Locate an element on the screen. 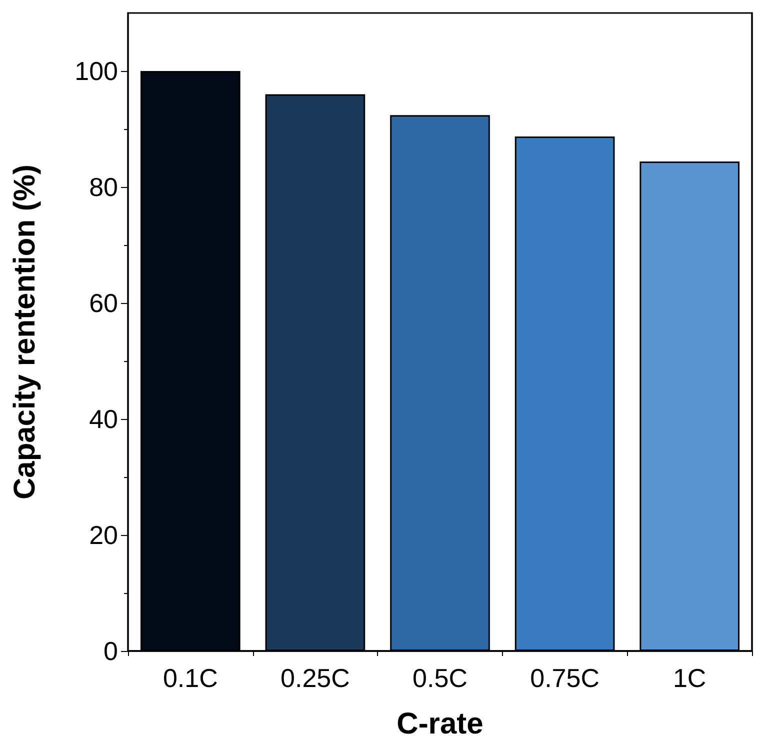 The width and height of the screenshot is (764, 744). y-axis-title: Capacity rentention (%) is located at coordinates (25, 332).